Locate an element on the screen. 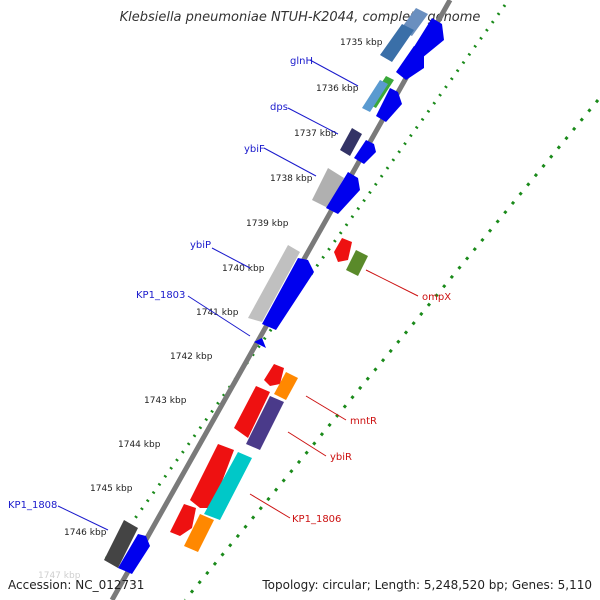  tick-label: 1742 kbp is located at coordinates (191, 357).